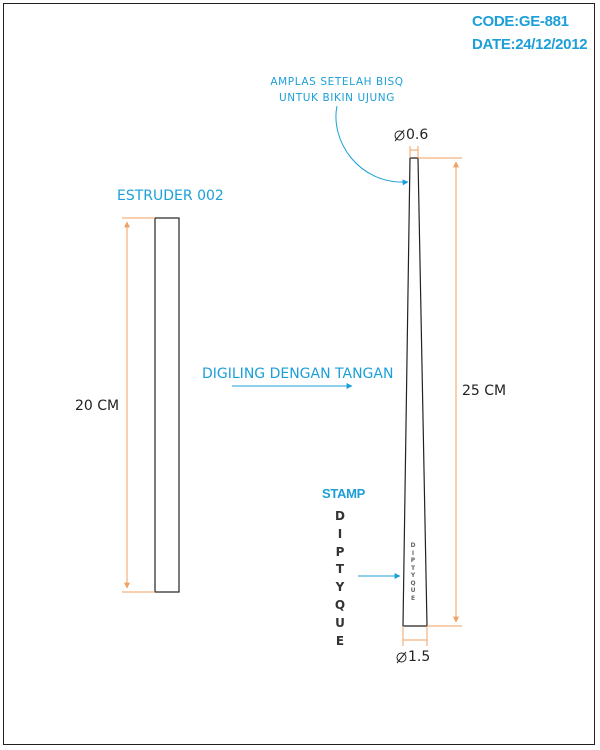  Describe the element at coordinates (415, 636) in the screenshot. I see `bottom-diameter-dimension` at that location.